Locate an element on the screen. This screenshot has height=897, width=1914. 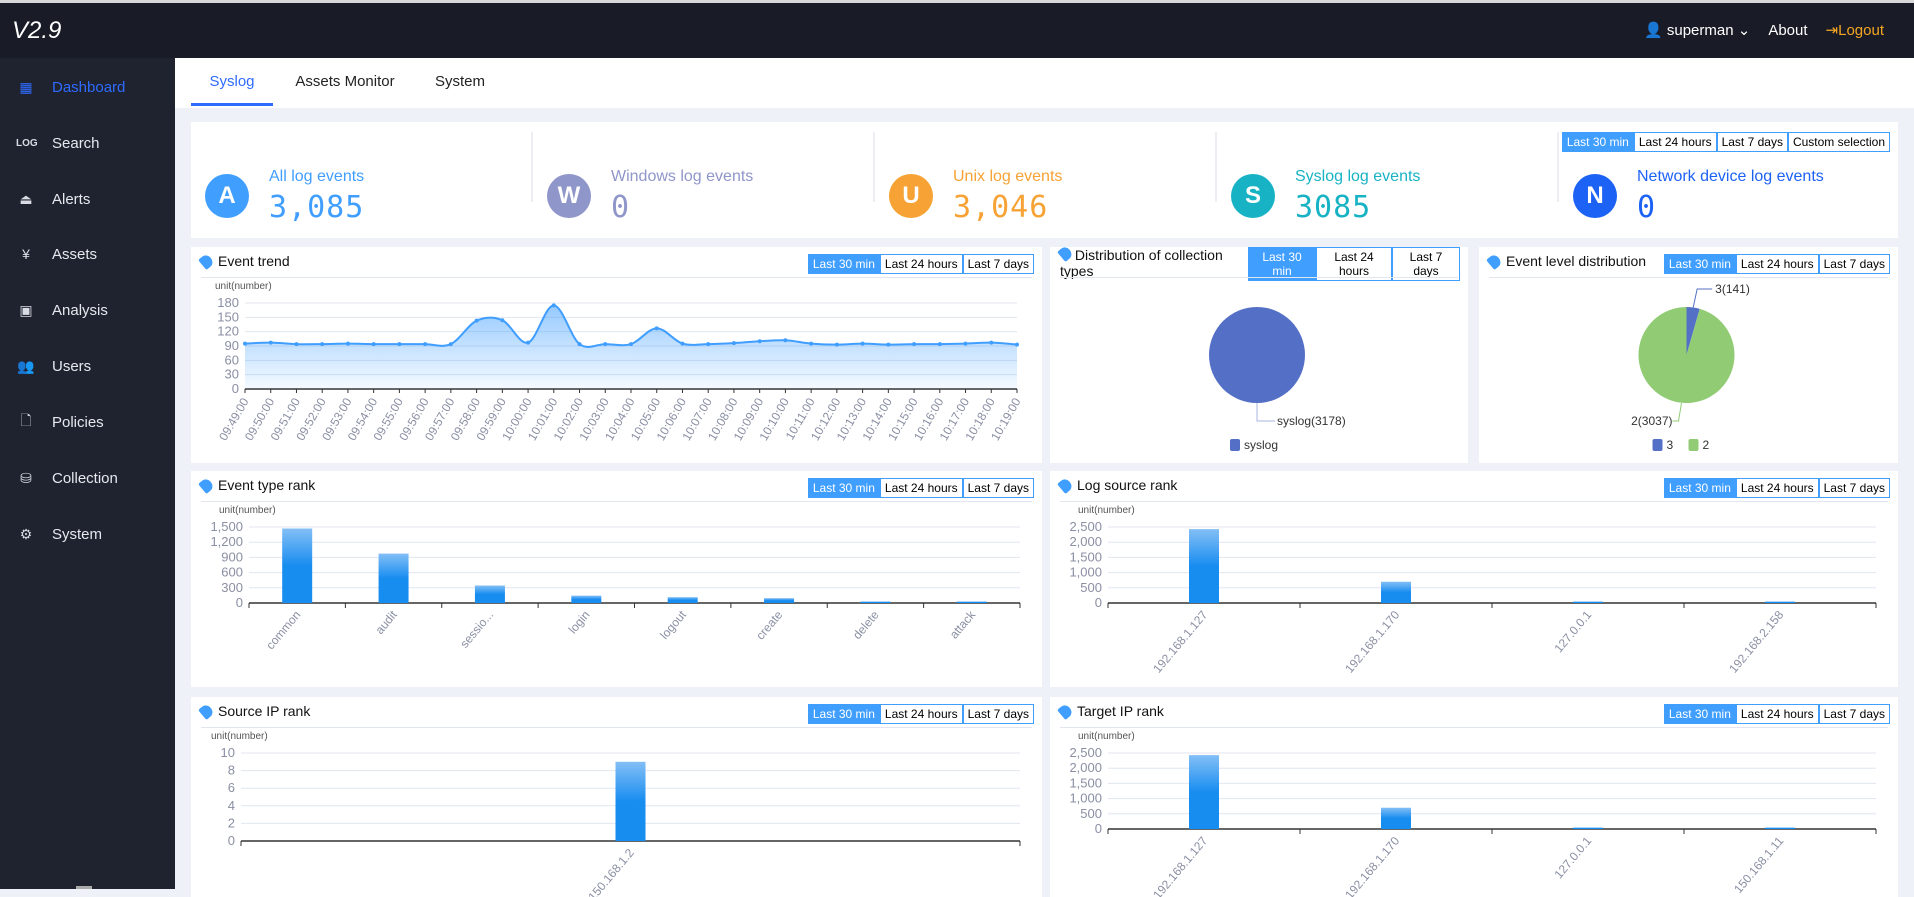
y-tick-label: 150 is located at coordinates (228, 316).